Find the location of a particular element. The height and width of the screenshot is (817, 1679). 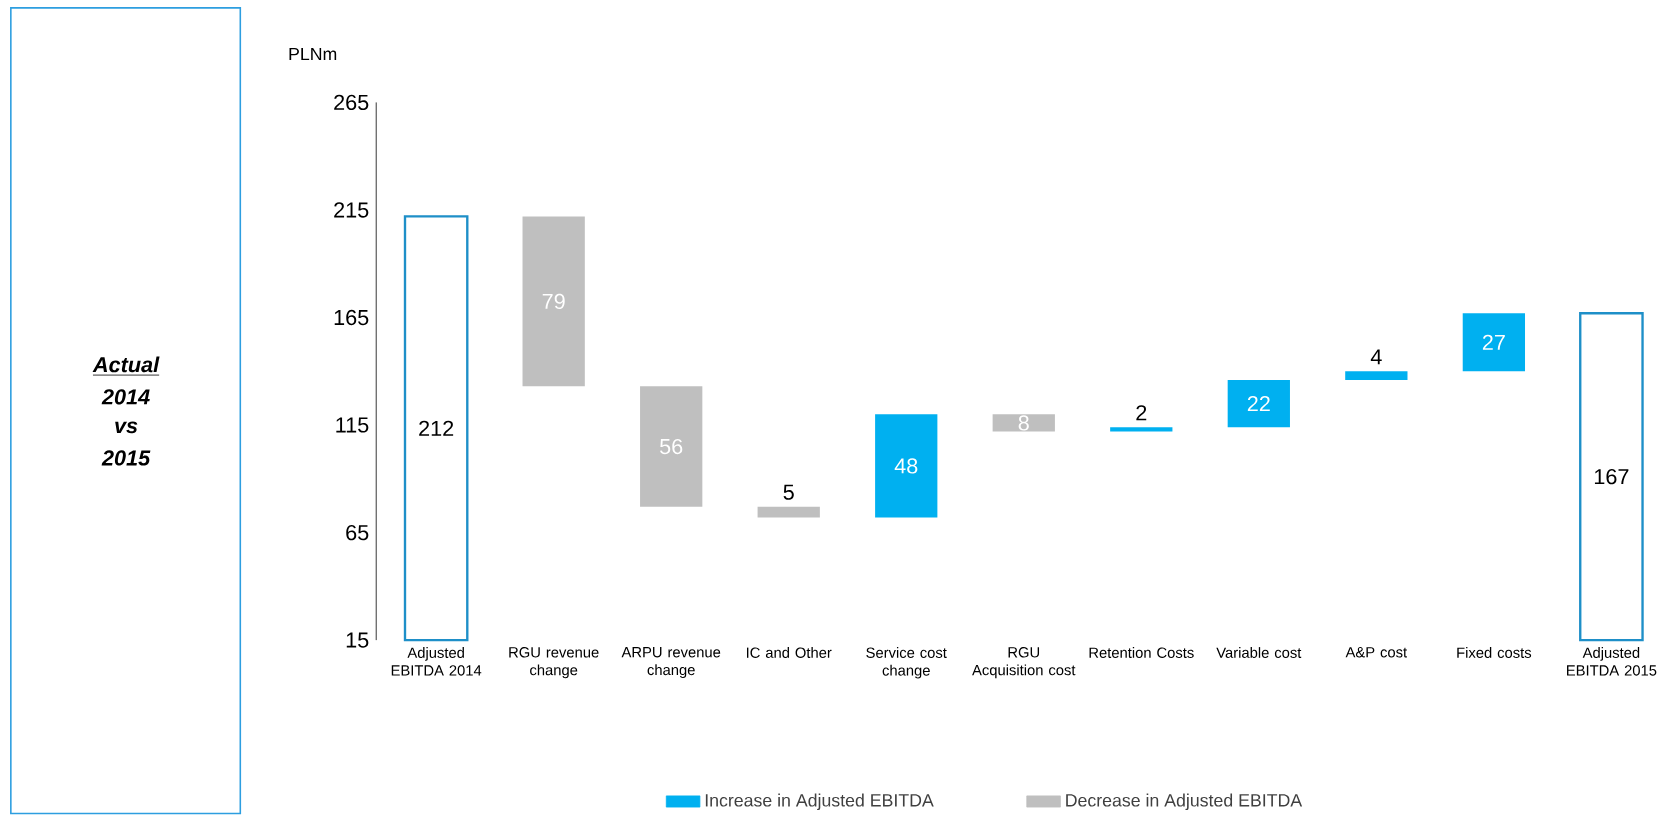

y-axis-title: PLNm is located at coordinates (313, 53).